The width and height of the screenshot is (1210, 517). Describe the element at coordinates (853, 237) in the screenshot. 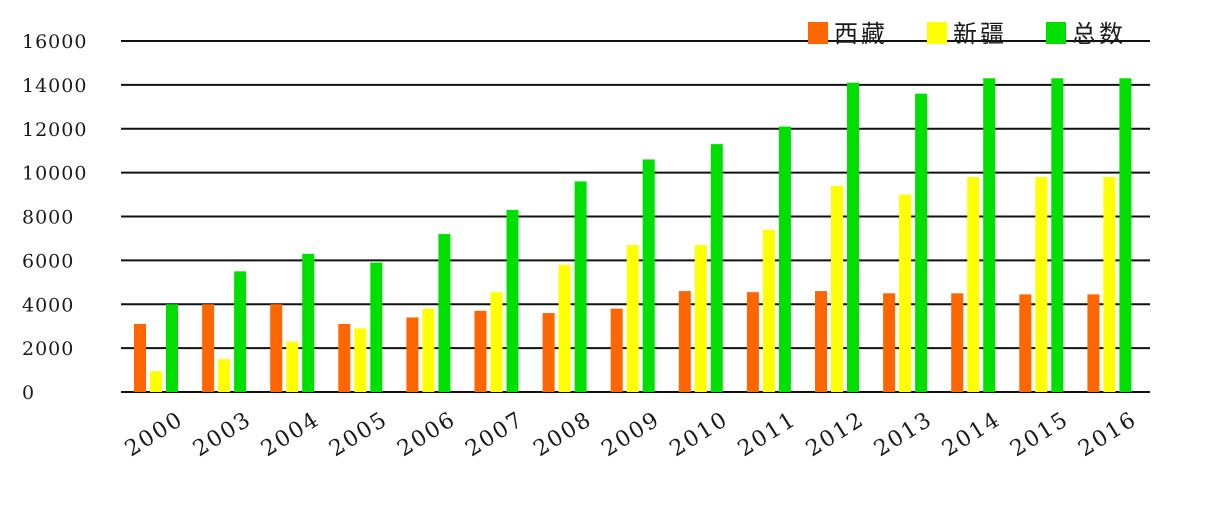

I see `bar-2-2012` at that location.